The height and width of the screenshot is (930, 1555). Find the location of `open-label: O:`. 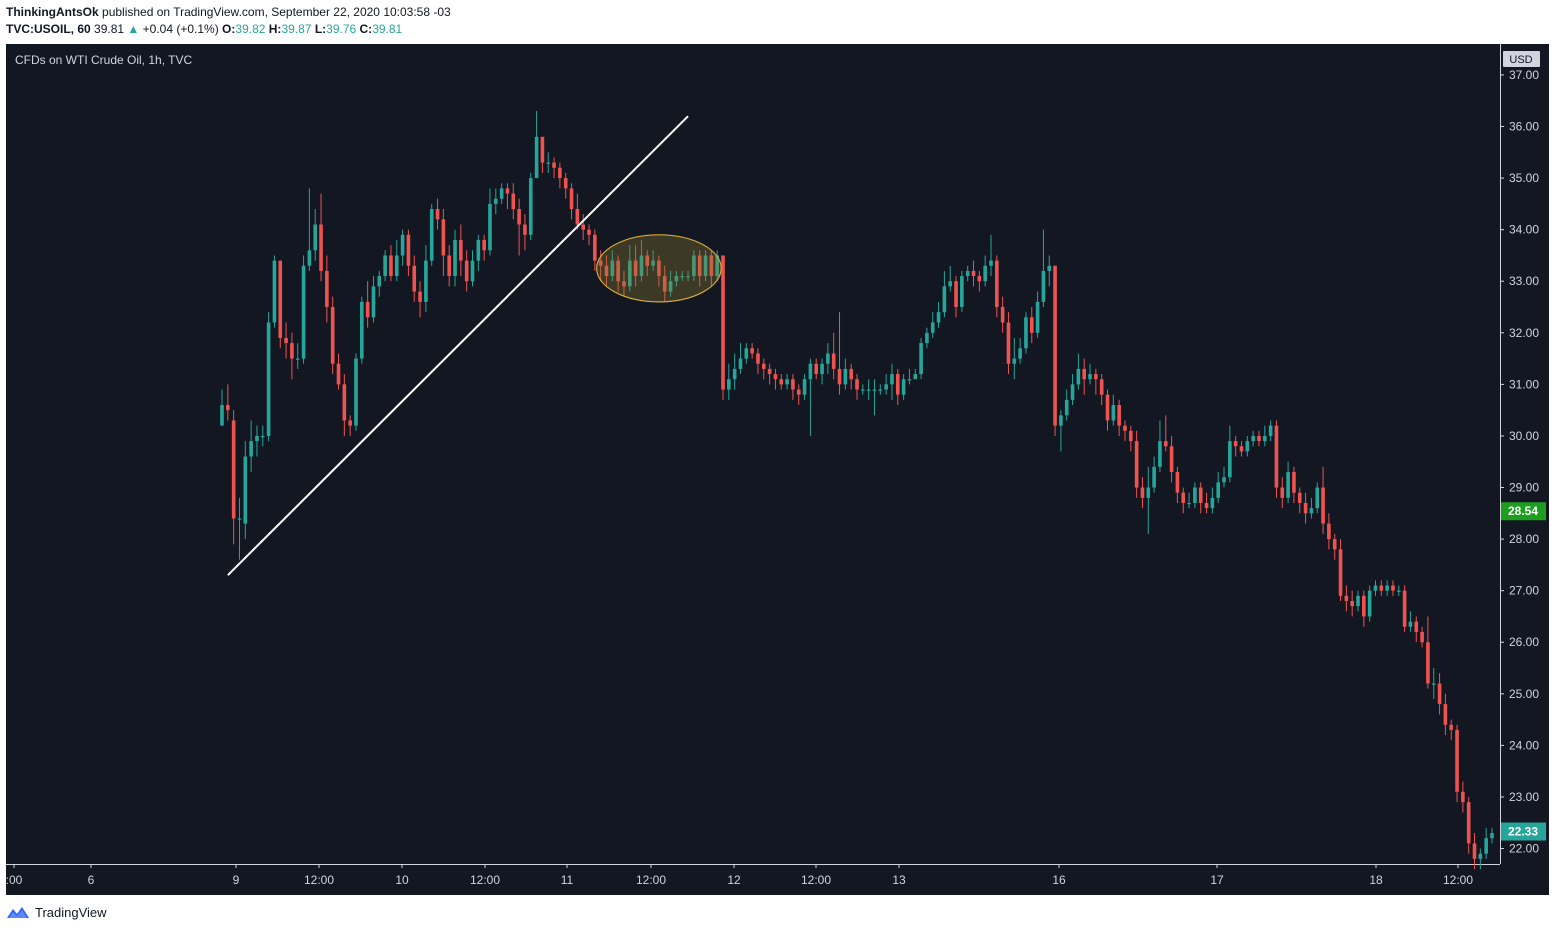

open-label: O: is located at coordinates (229, 29).